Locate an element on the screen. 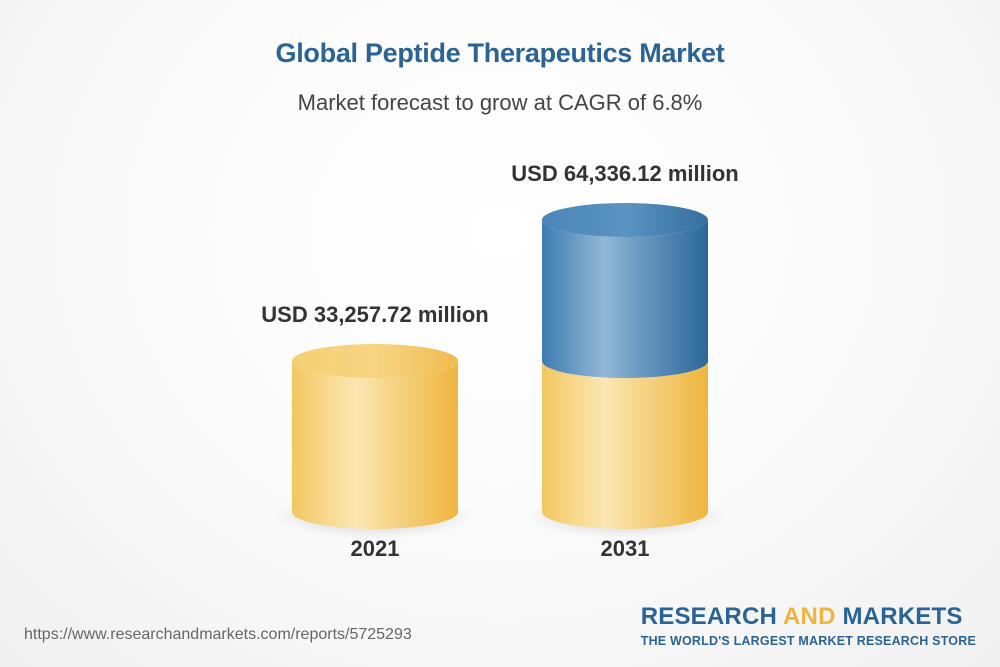  category-label: 2031 is located at coordinates (625, 548).